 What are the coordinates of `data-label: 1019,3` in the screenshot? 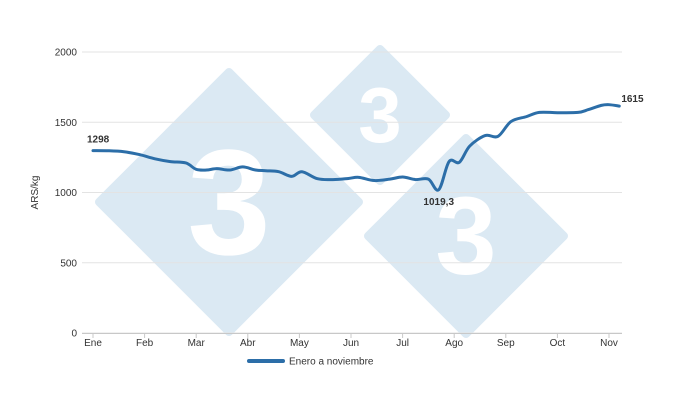 It's located at (438, 202).